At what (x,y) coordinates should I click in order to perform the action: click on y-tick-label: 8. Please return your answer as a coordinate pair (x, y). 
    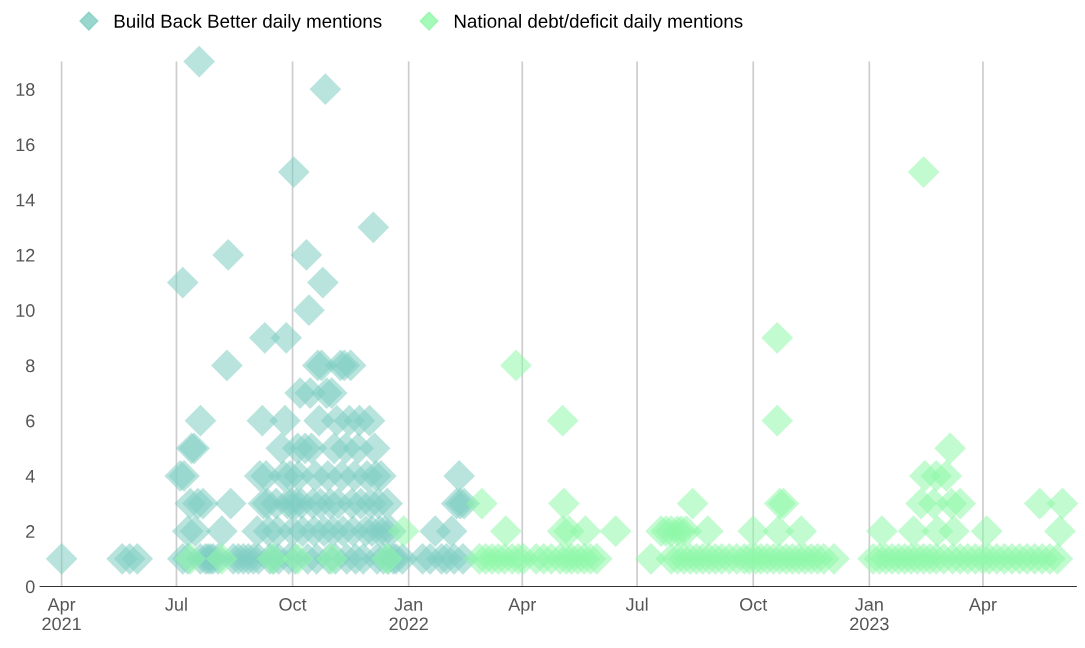
    Looking at the image, I should click on (30, 366).